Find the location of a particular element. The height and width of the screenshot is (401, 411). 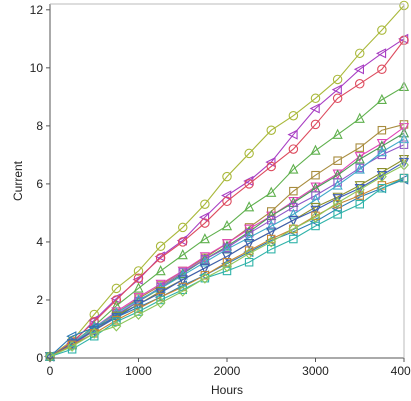

y-tick-label: 12 is located at coordinates (37, 10).